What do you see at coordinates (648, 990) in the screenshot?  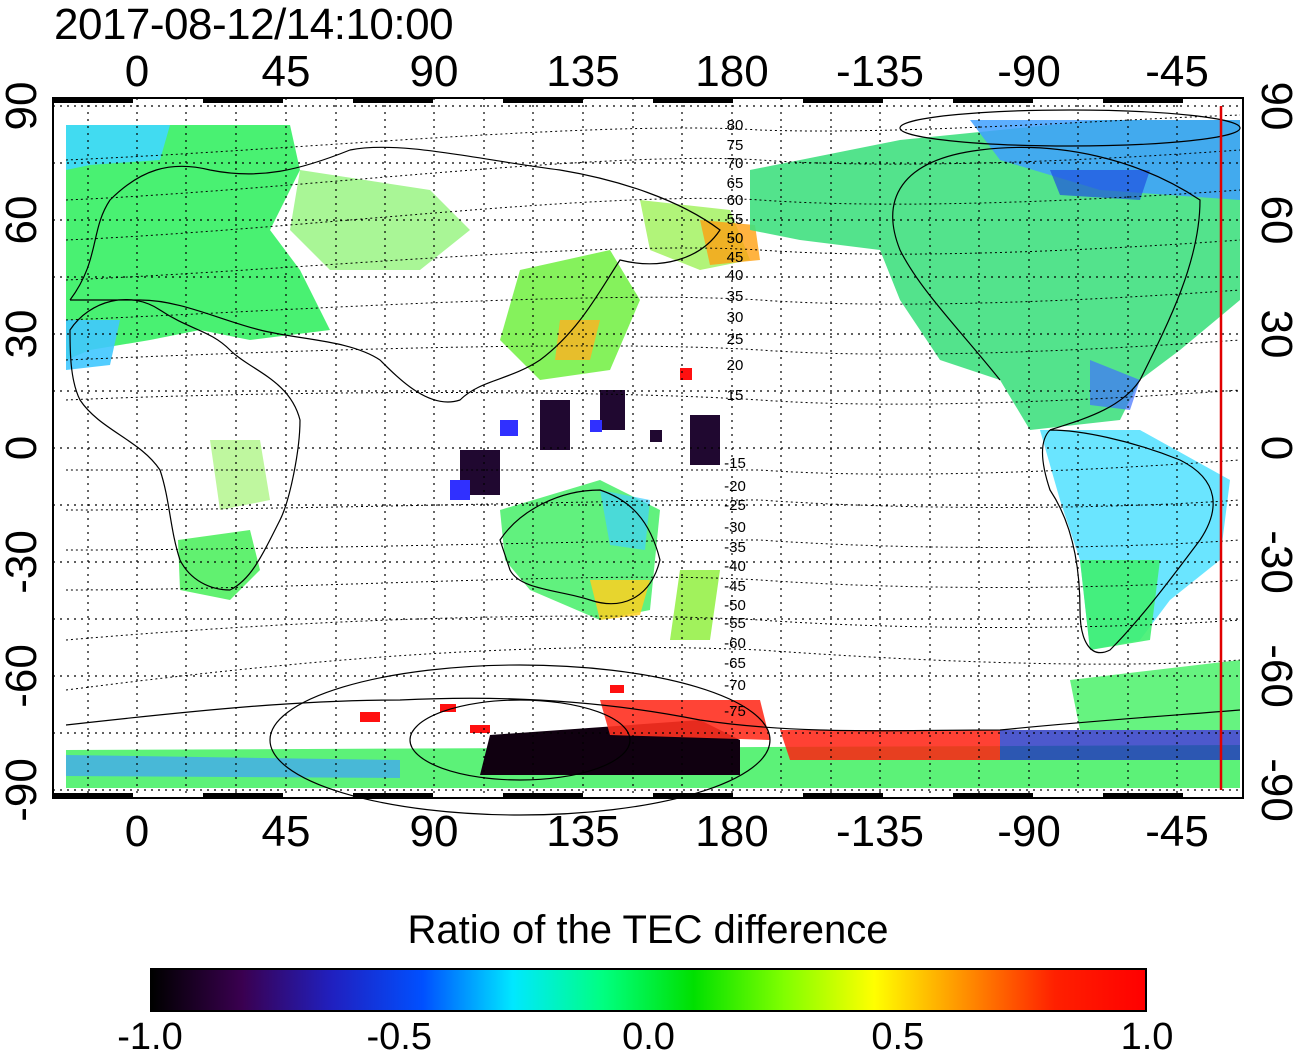 I see `colorbar` at bounding box center [648, 990].